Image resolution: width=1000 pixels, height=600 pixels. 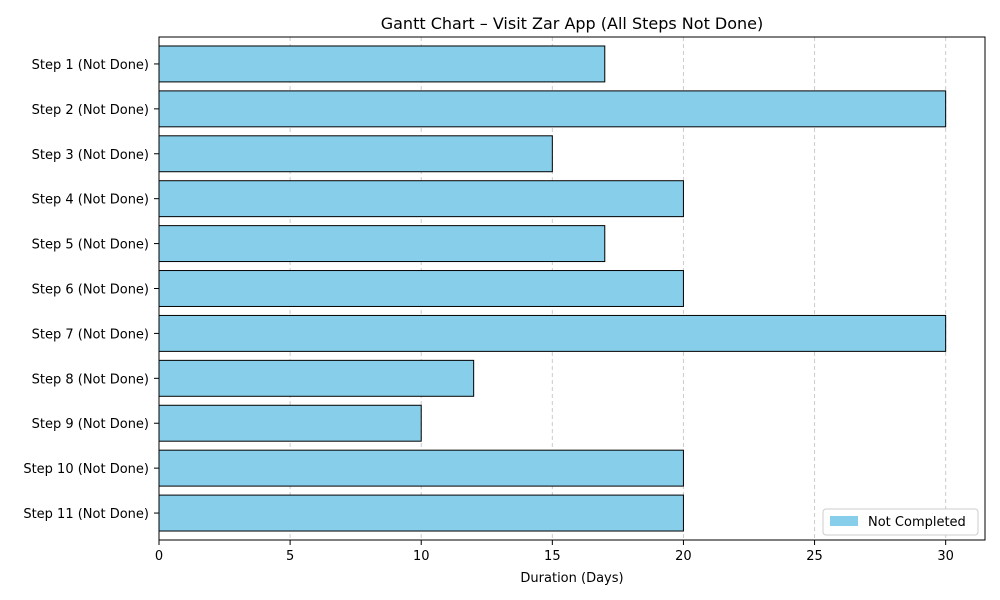 I want to click on x-tick-label: 0, so click(x=159, y=556).